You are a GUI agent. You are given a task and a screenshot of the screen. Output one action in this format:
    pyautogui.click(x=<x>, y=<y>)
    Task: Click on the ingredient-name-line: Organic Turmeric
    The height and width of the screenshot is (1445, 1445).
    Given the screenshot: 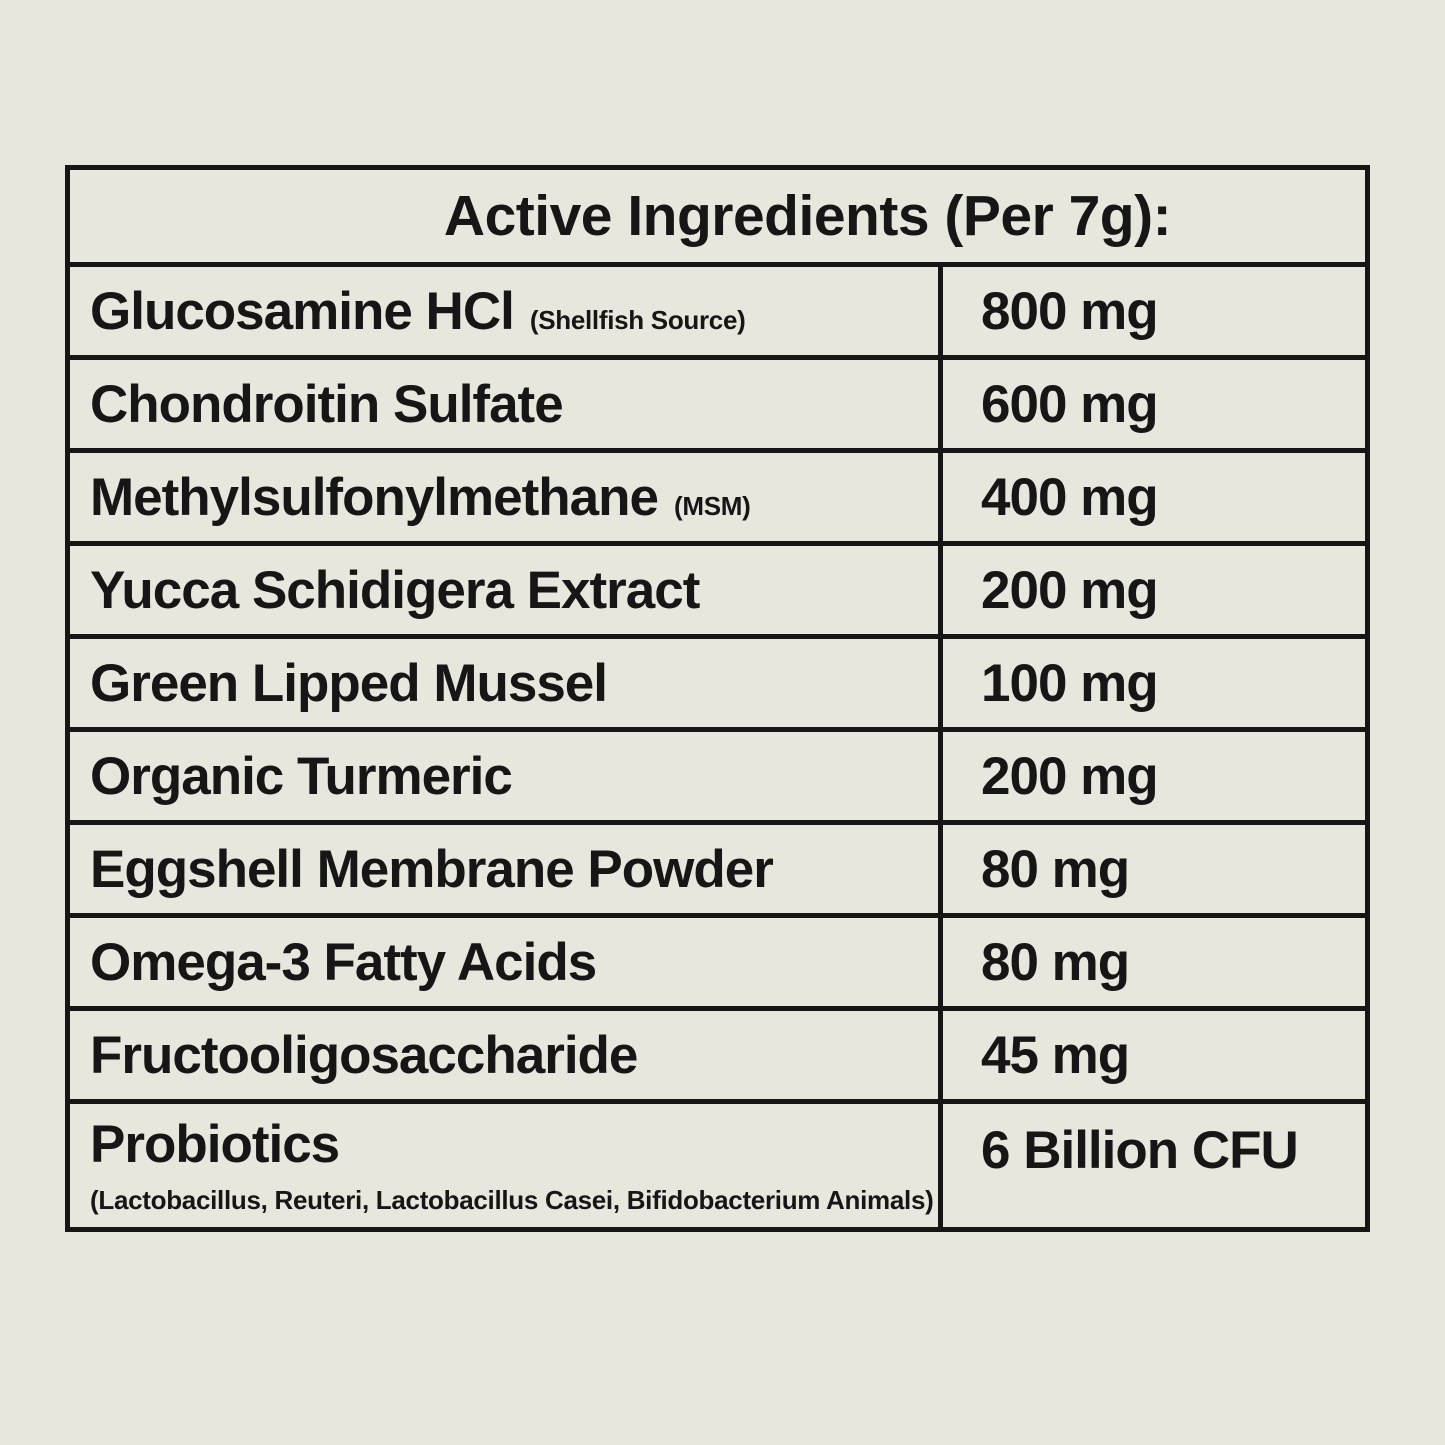 What is the action you would take?
    pyautogui.click(x=301, y=776)
    